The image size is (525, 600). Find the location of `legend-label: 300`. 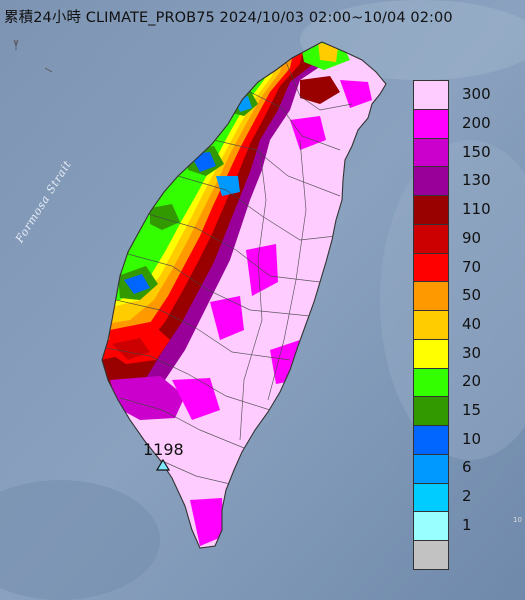

legend-label: 300 is located at coordinates (476, 94).